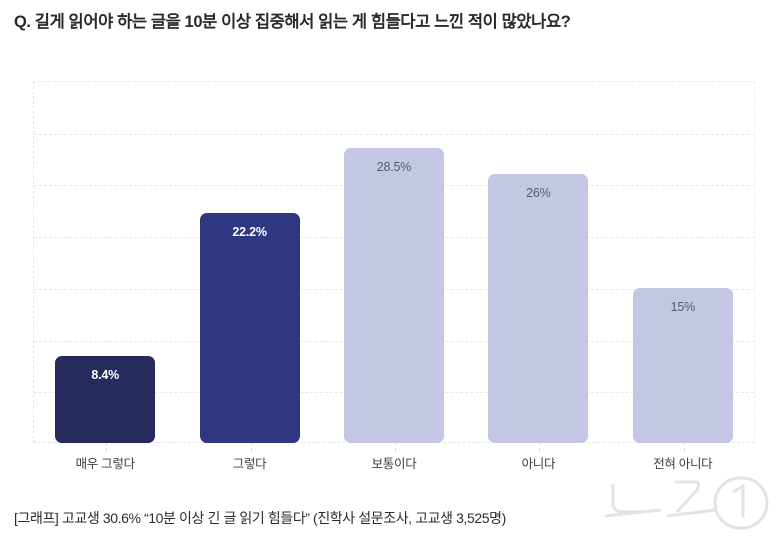 The height and width of the screenshot is (544, 781). I want to click on x-axis-label-5: 전혀 아니다, so click(683, 464).